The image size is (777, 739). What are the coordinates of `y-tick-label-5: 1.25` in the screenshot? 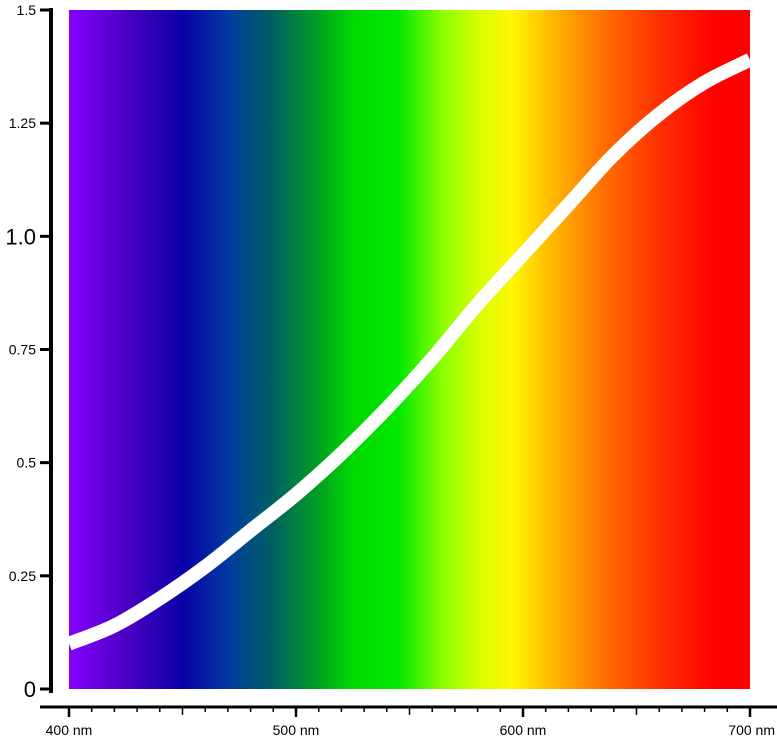 It's located at (22, 123).